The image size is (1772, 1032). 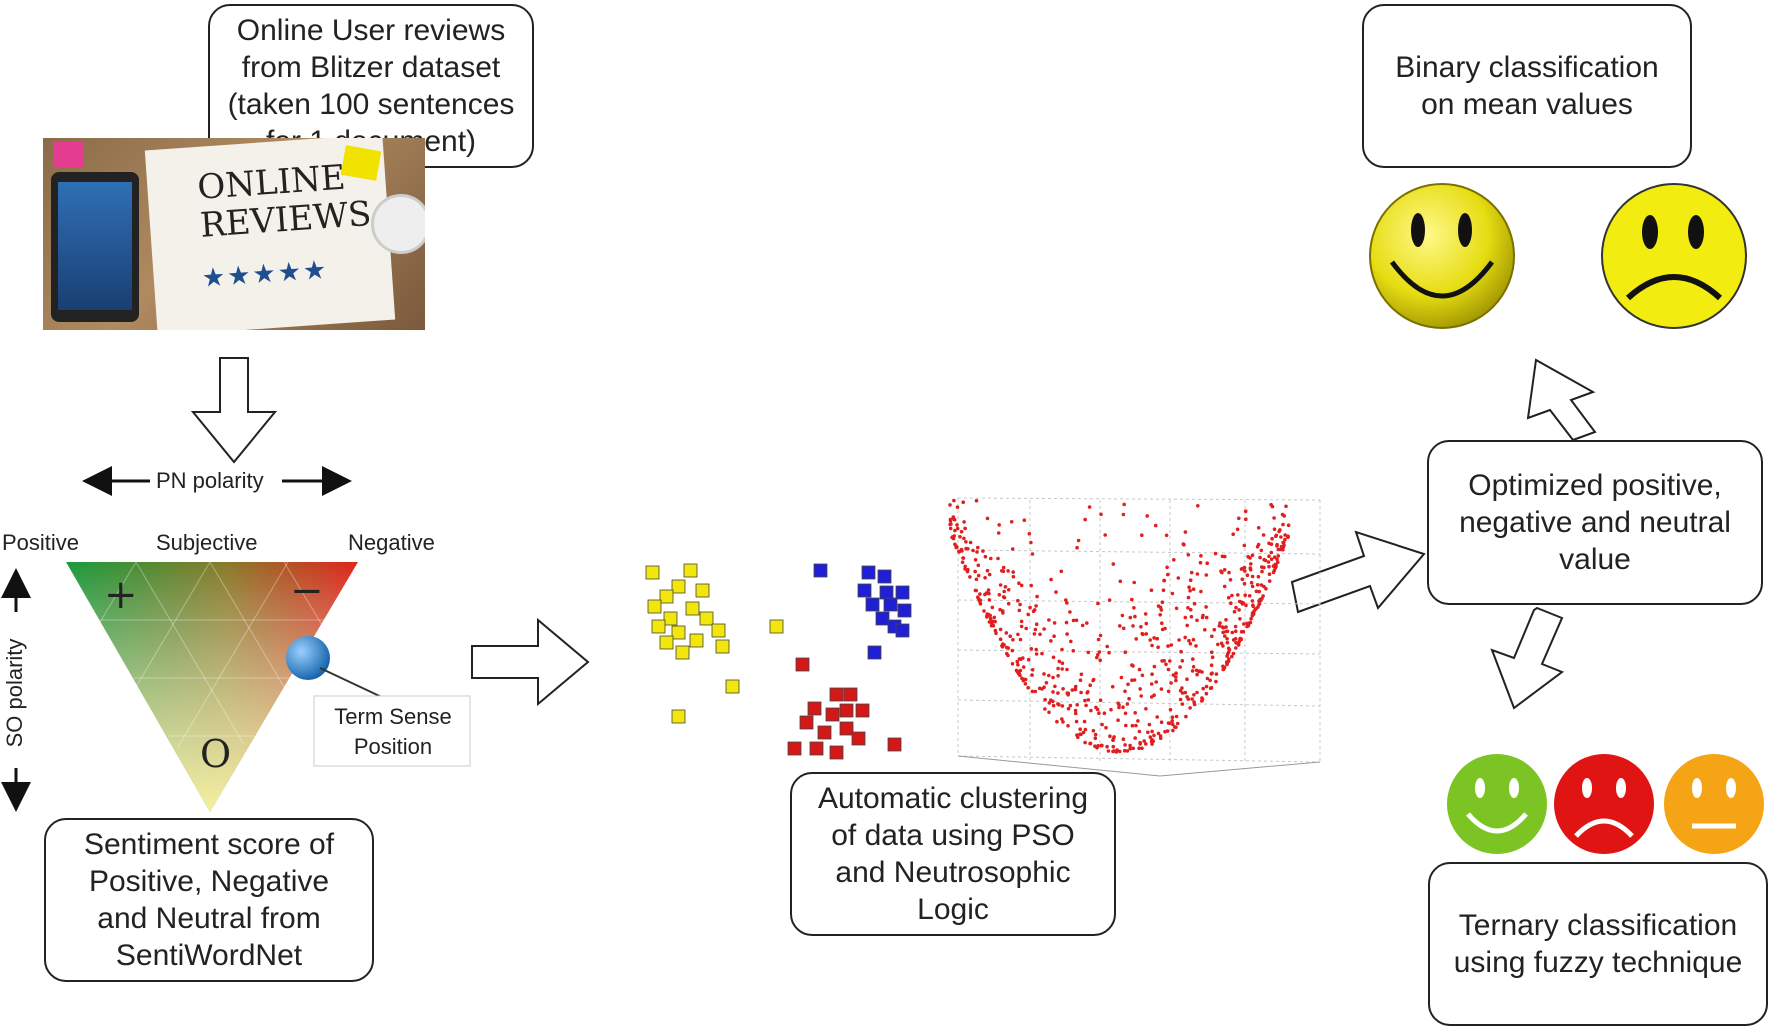 I want to click on down-arrow-icon, so click(x=234, y=410).